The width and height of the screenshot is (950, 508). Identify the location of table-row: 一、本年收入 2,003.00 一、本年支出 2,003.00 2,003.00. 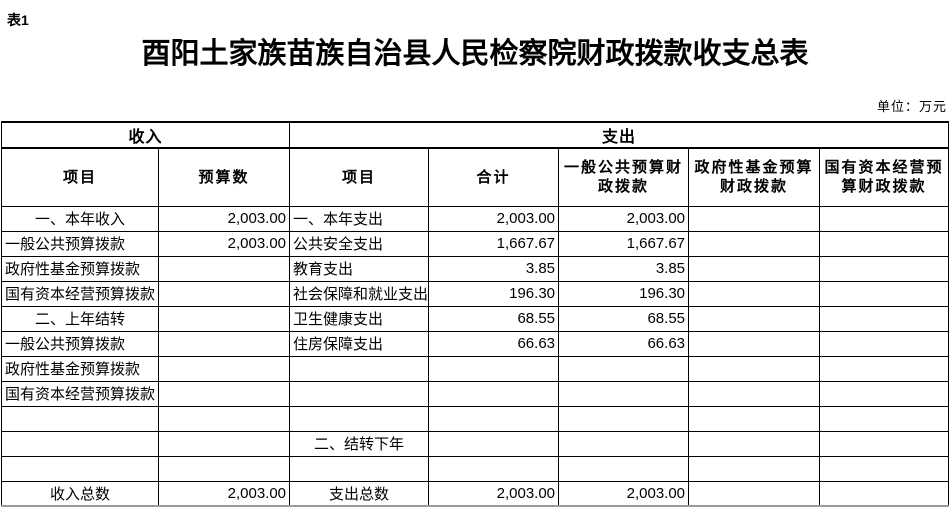
(475, 218).